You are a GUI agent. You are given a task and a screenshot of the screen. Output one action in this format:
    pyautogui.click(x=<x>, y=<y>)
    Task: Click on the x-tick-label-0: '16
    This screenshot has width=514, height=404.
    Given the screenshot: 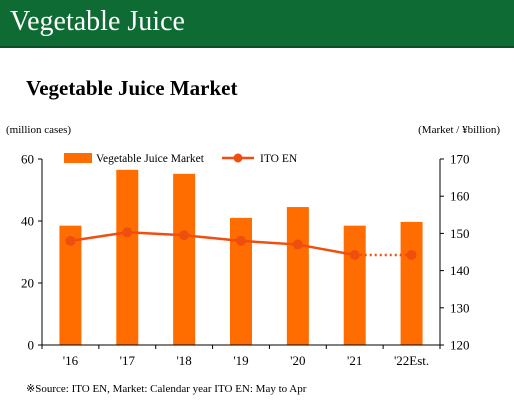 What is the action you would take?
    pyautogui.click(x=71, y=360)
    